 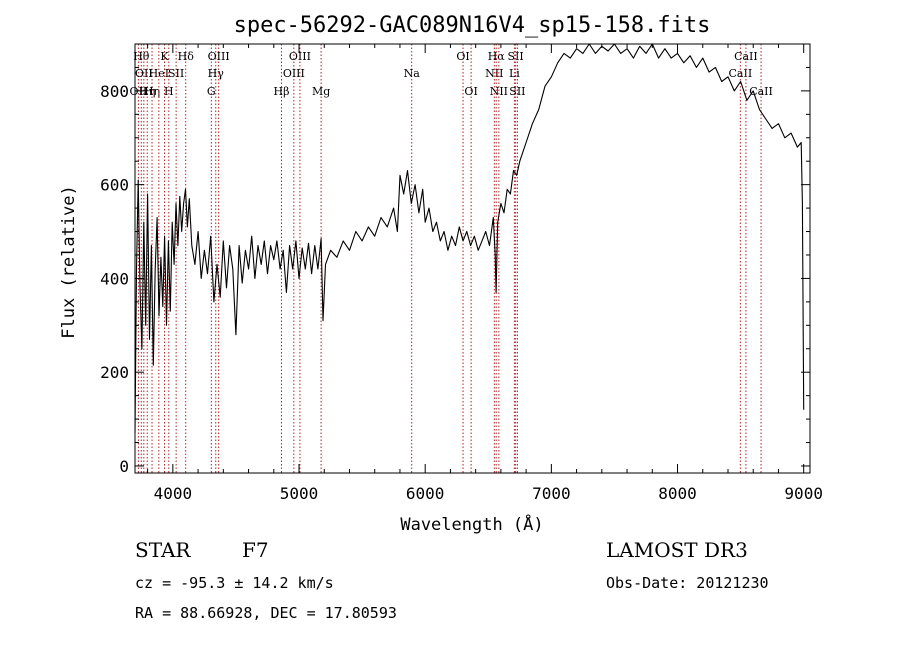 What do you see at coordinates (746, 56) in the screenshot?
I see `line-label-27: CaII` at bounding box center [746, 56].